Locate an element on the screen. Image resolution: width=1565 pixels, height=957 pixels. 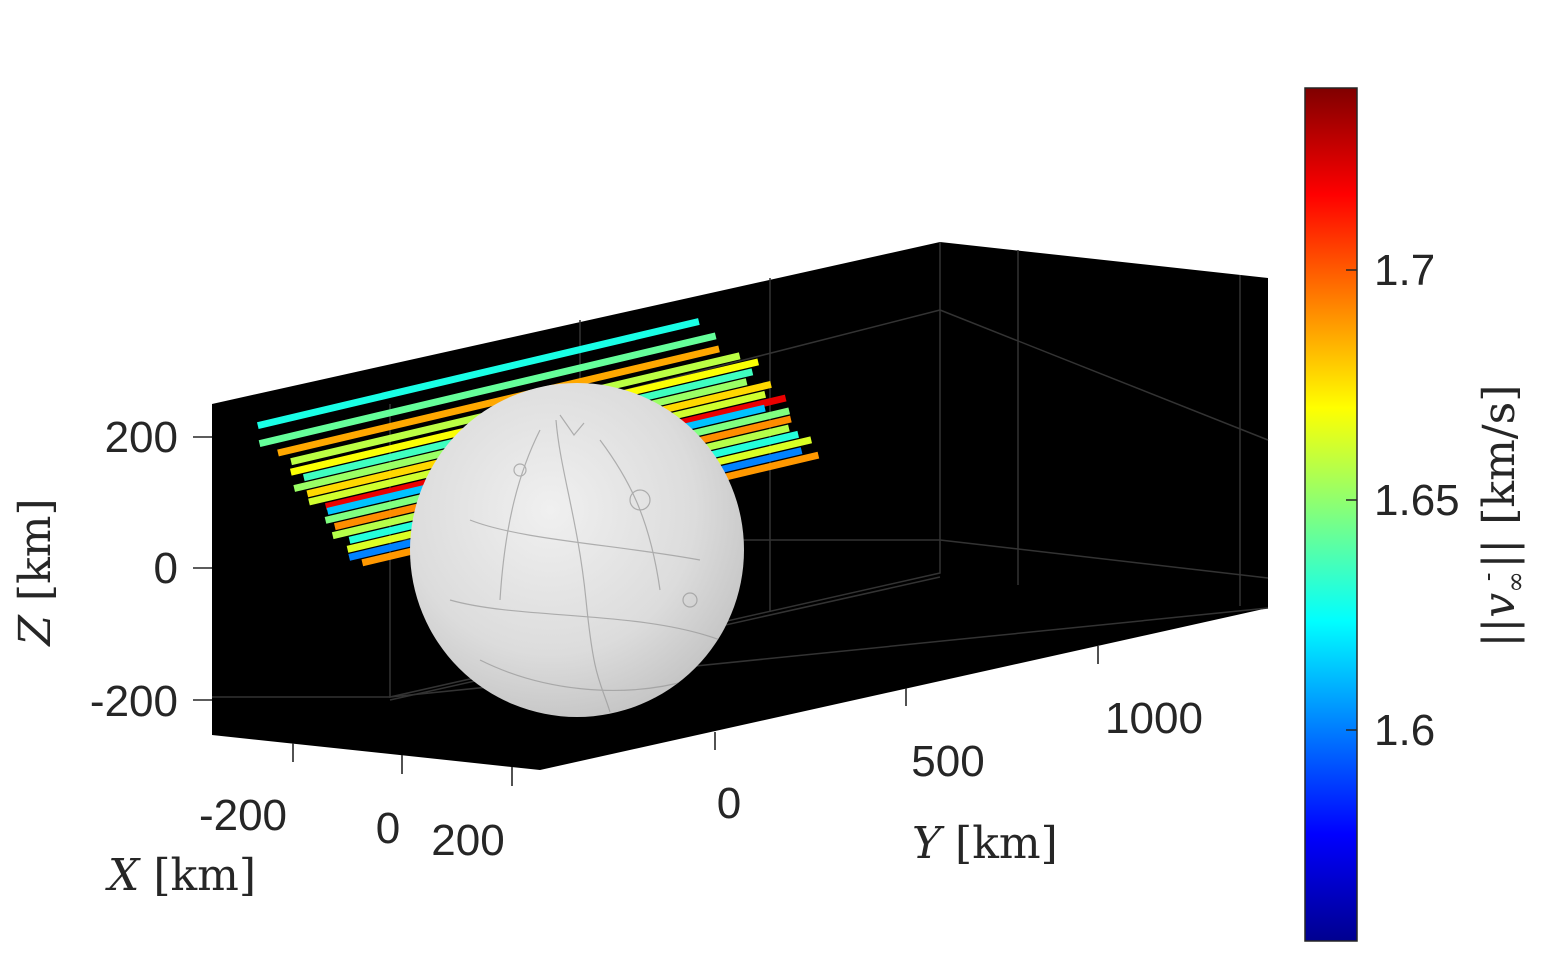
z-tick-label: 0 is located at coordinates (166, 568).